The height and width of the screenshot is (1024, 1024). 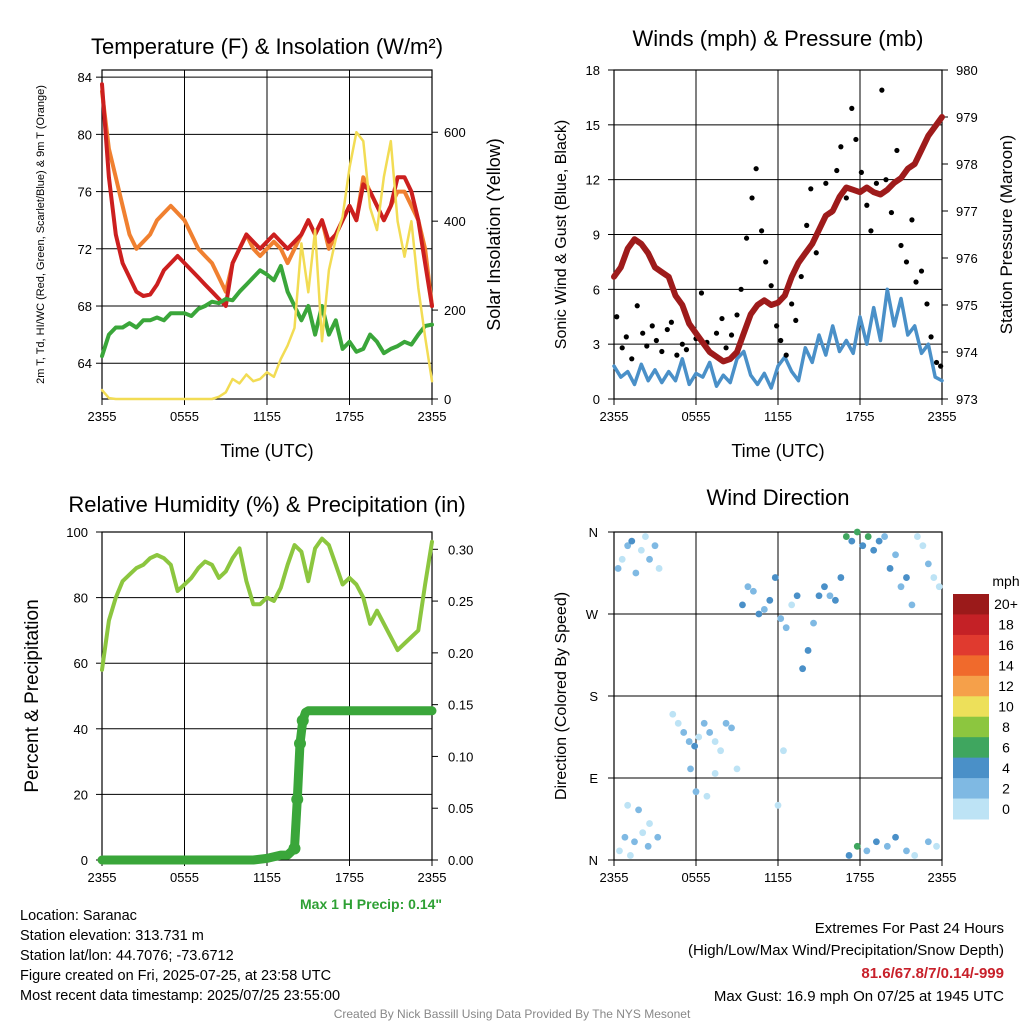 What do you see at coordinates (561, 696) in the screenshot?
I see `wdir-ylabel: Direction (Colored By Speed)` at bounding box center [561, 696].